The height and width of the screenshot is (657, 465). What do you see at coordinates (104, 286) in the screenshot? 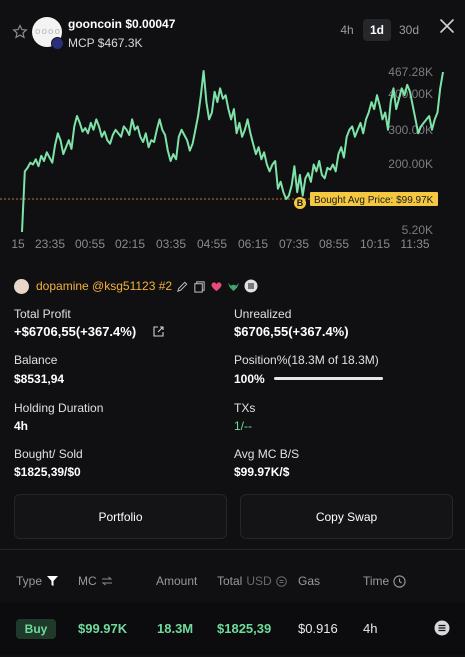
I see `user-name: dopamine @ksg51123 #2` at bounding box center [104, 286].